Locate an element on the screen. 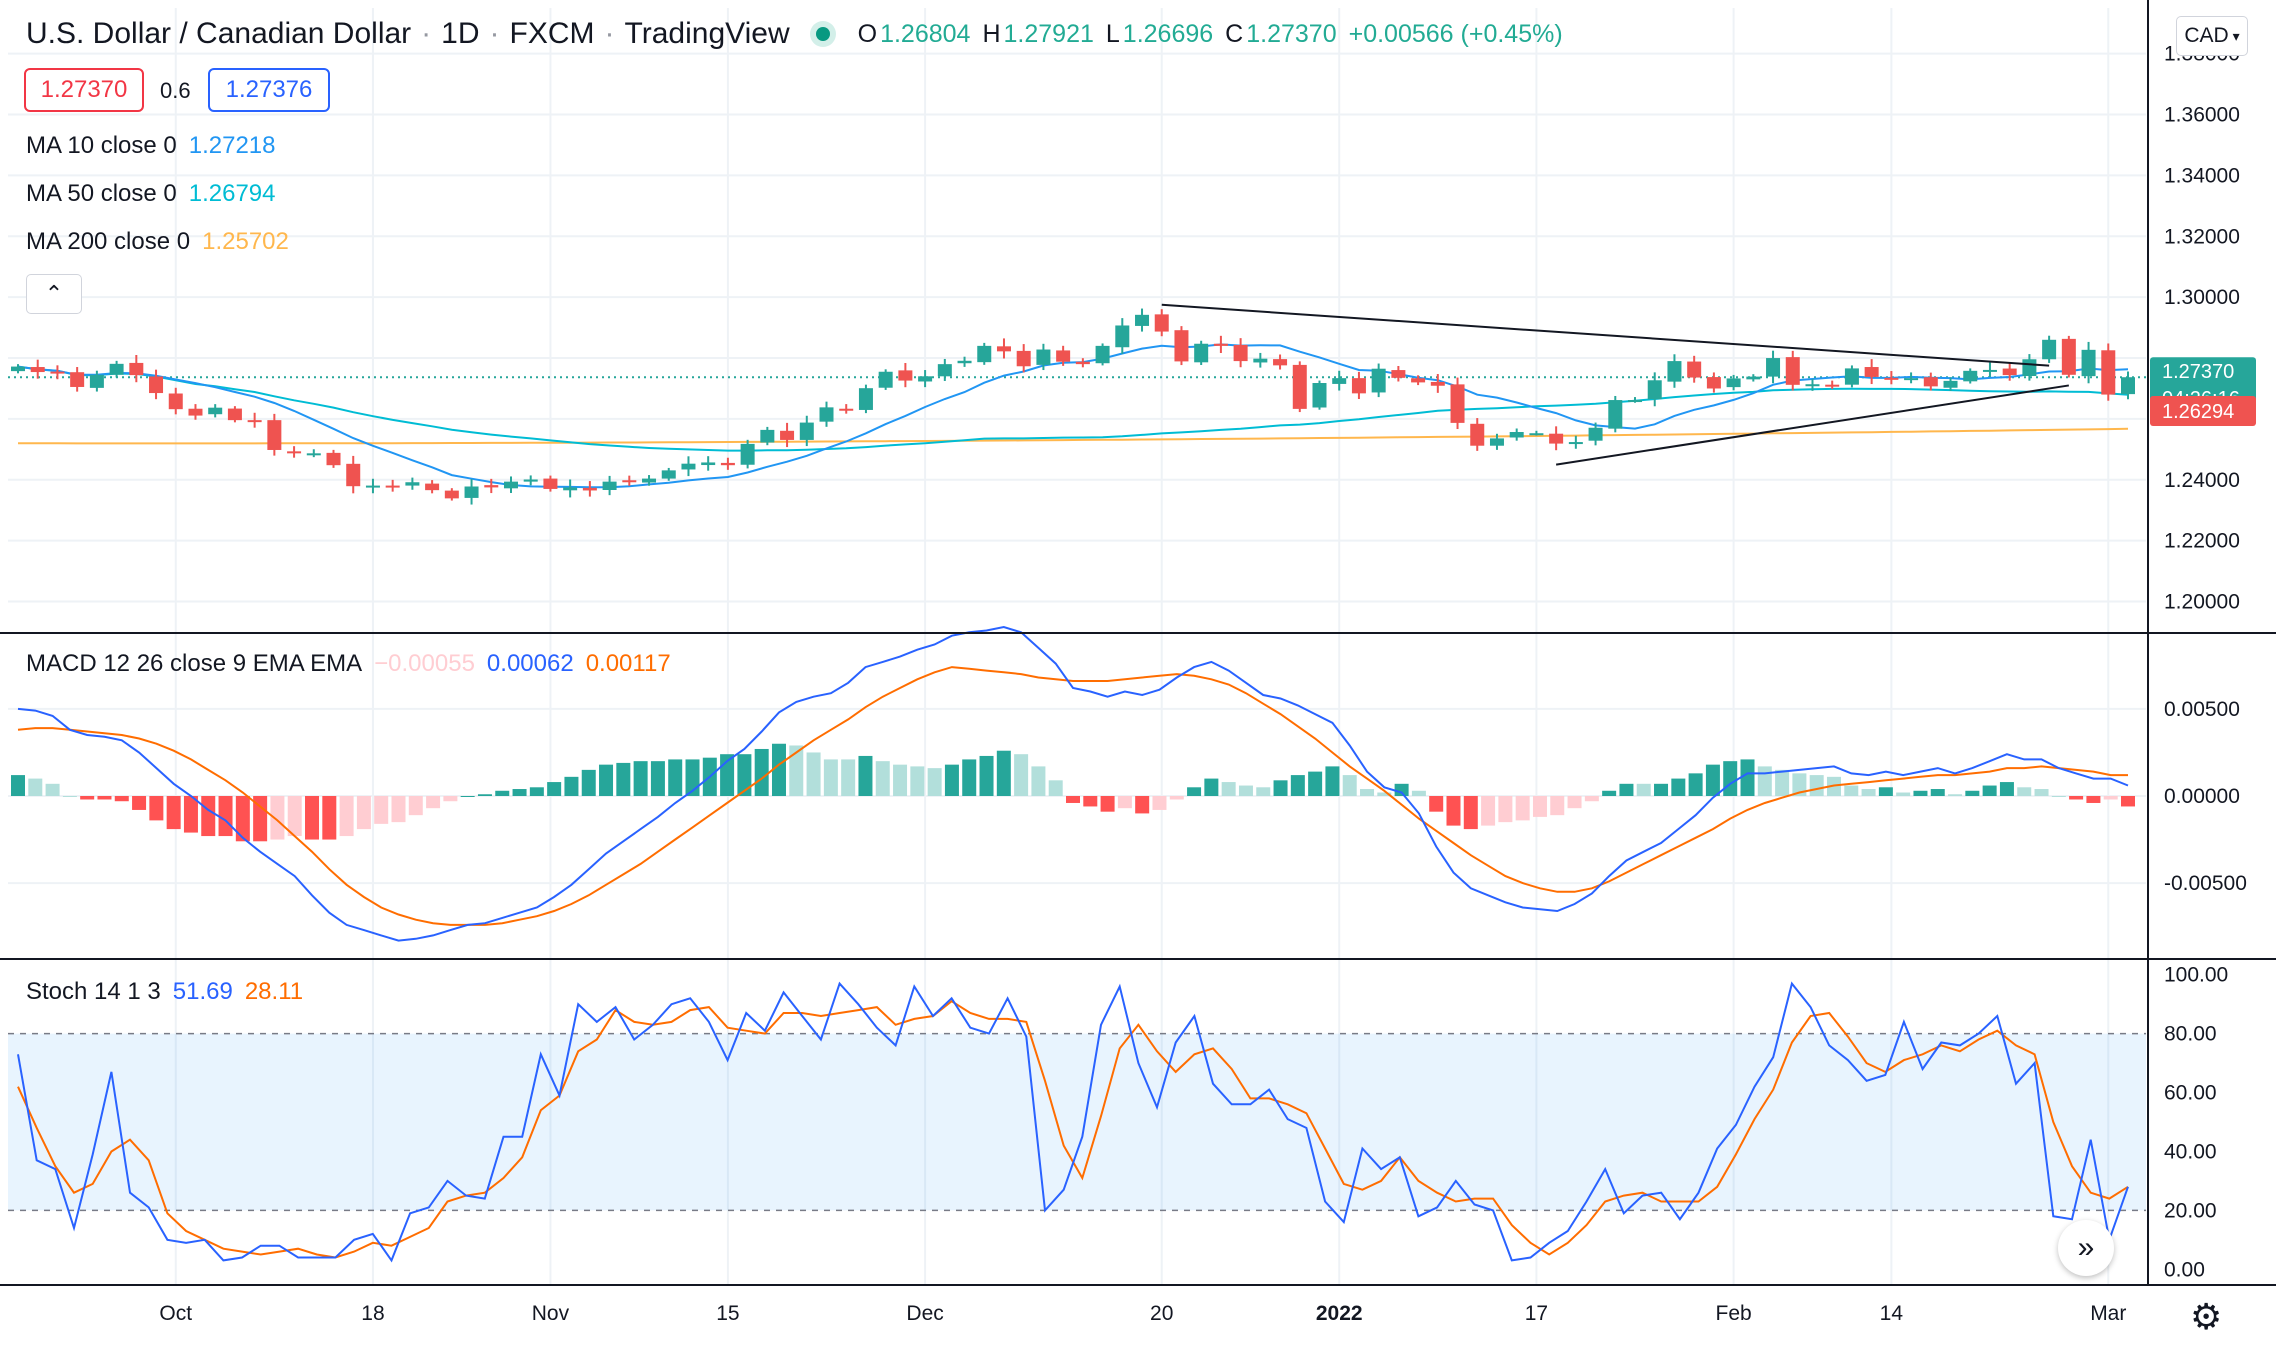 The height and width of the screenshot is (1350, 2276). buy-button: 1.27376 is located at coordinates (269, 90).